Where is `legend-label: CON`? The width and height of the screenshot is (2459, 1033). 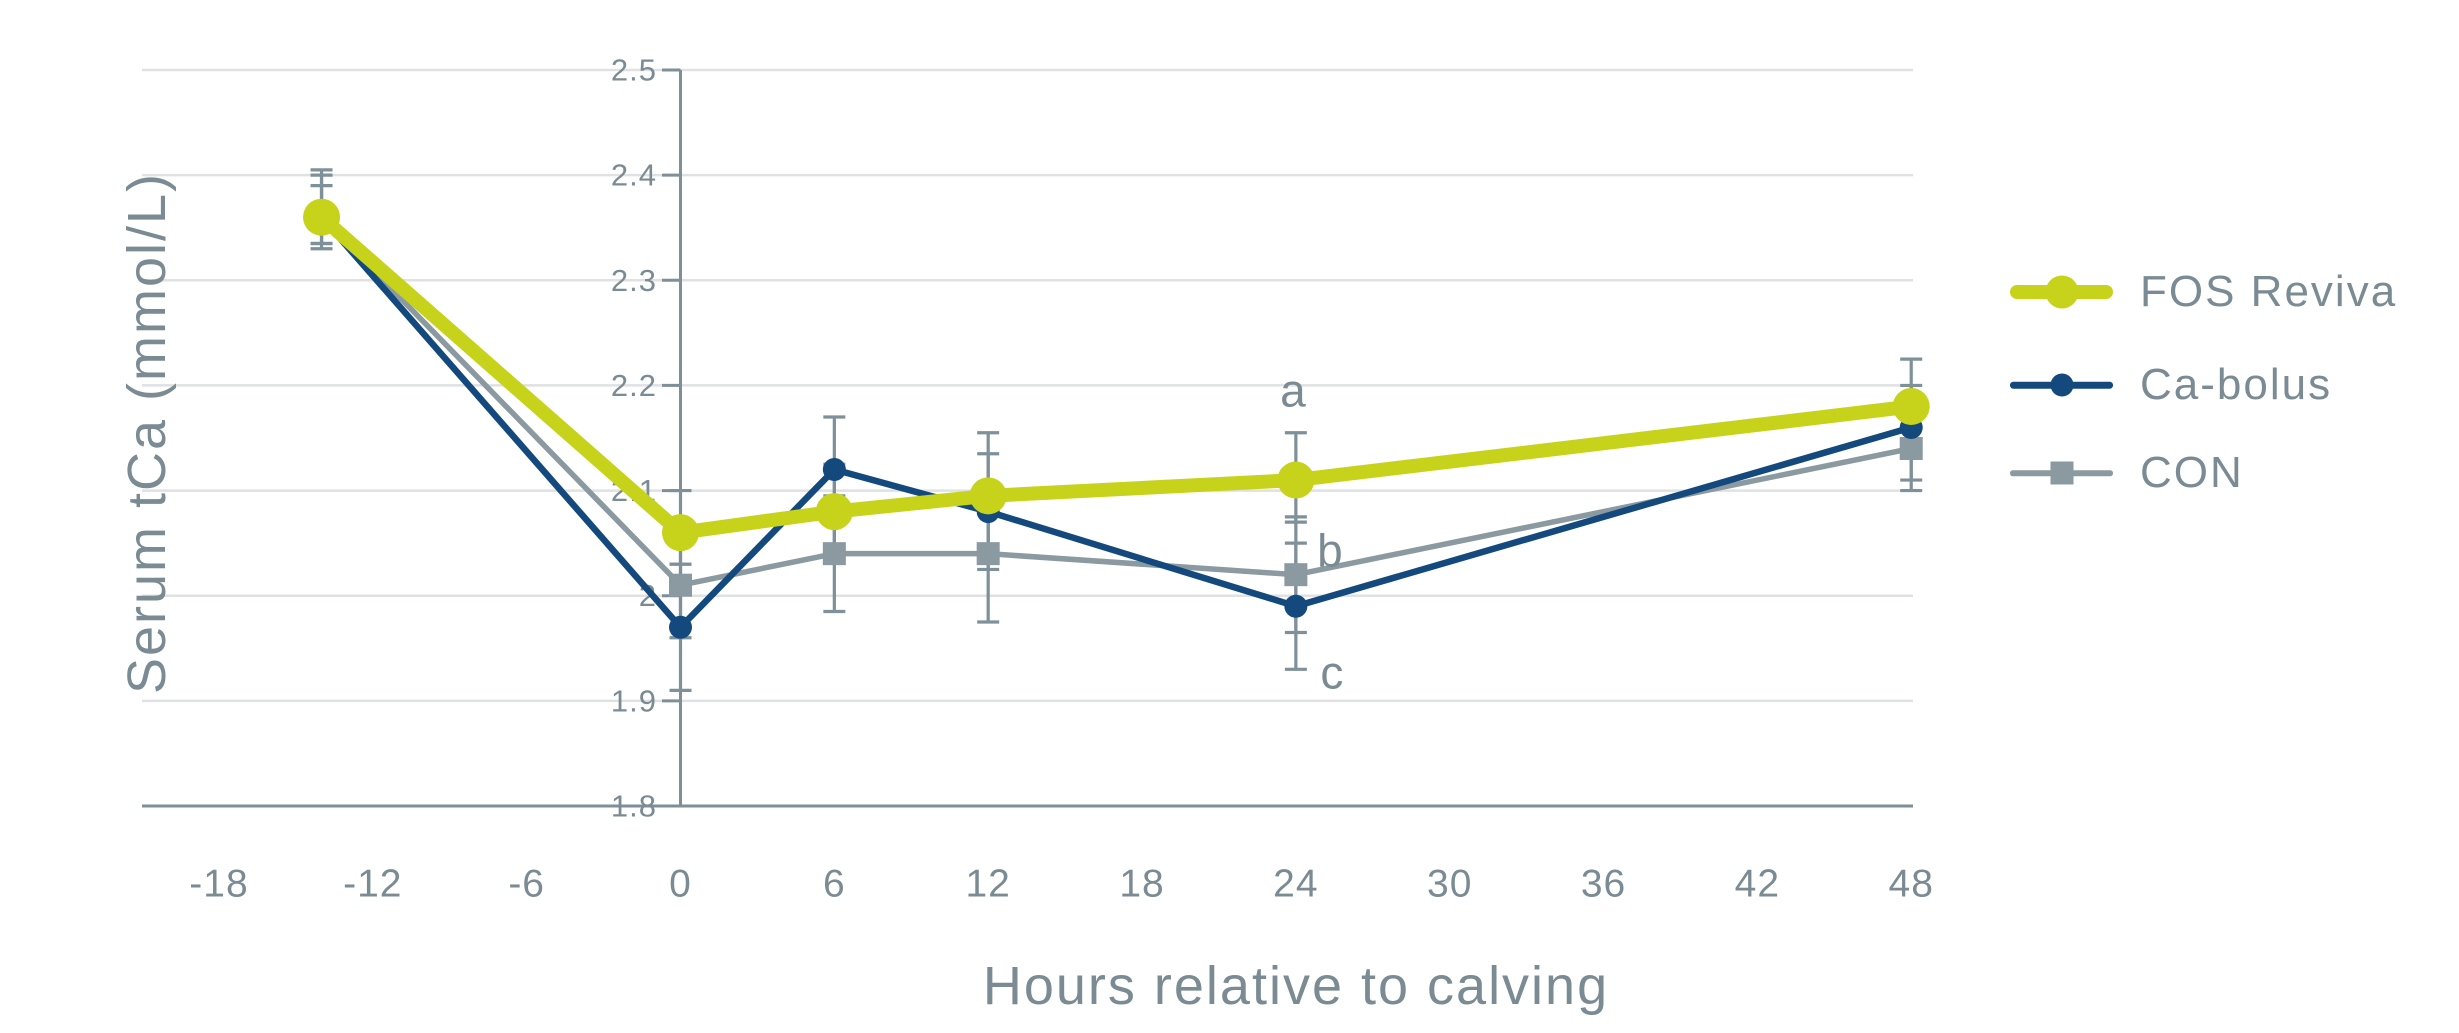 legend-label: CON is located at coordinates (2192, 472).